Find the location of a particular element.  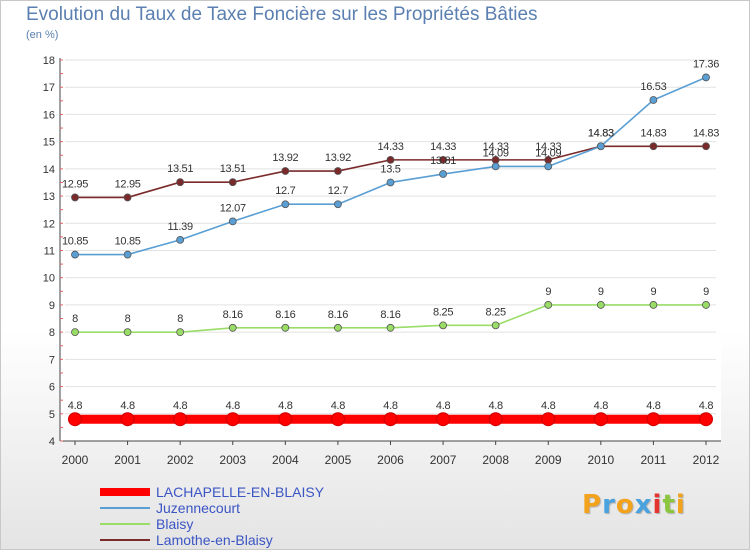

chart-unit: (en %) is located at coordinates (42, 35).